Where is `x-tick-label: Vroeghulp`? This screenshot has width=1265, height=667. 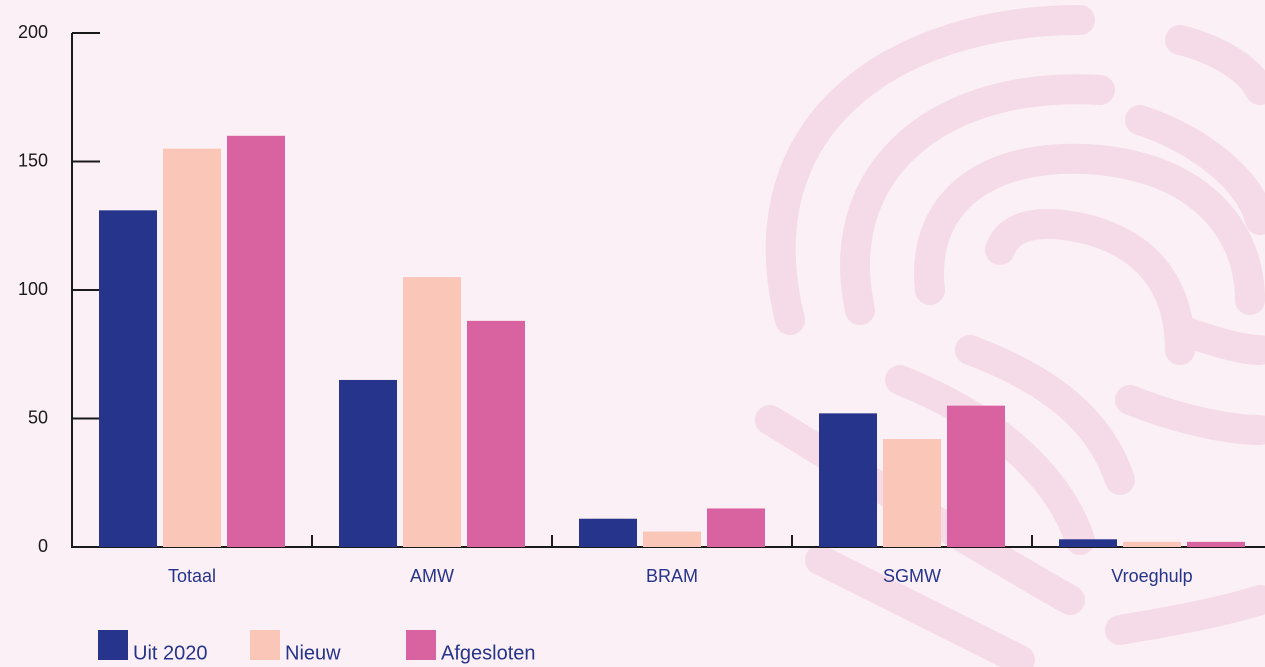
x-tick-label: Vroeghulp is located at coordinates (1151, 576).